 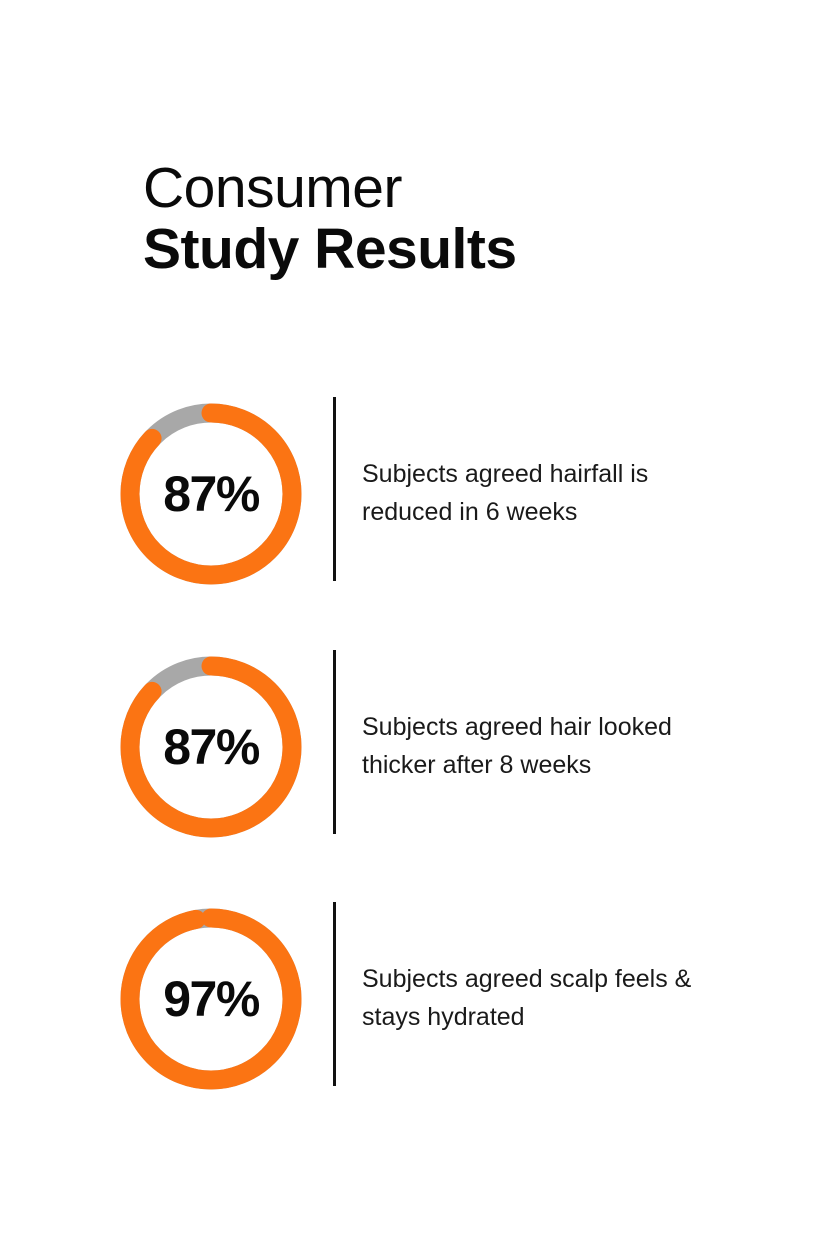 I want to click on stat-description-2-line-2: thicker after 8 weeks, so click(x=477, y=765).